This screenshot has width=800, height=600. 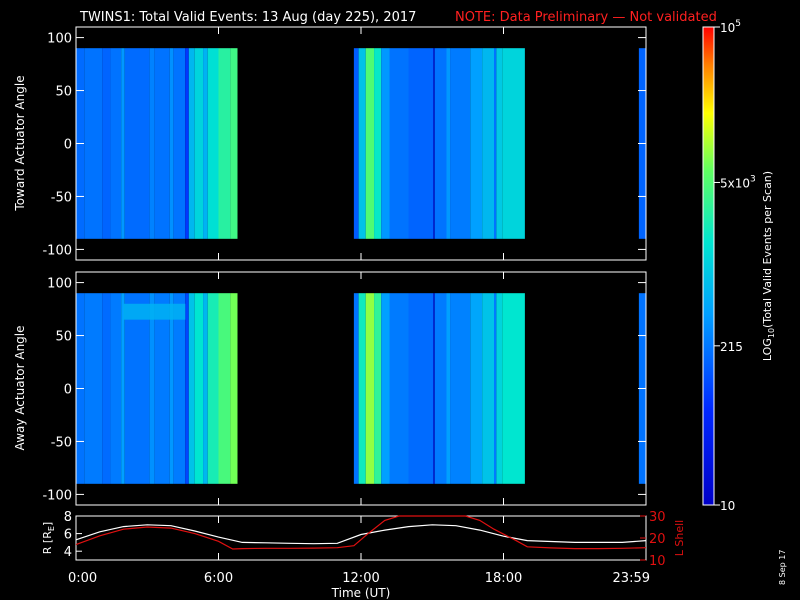 What do you see at coordinates (360, 578) in the screenshot?
I see `x-tick-label: 12:00` at bounding box center [360, 578].